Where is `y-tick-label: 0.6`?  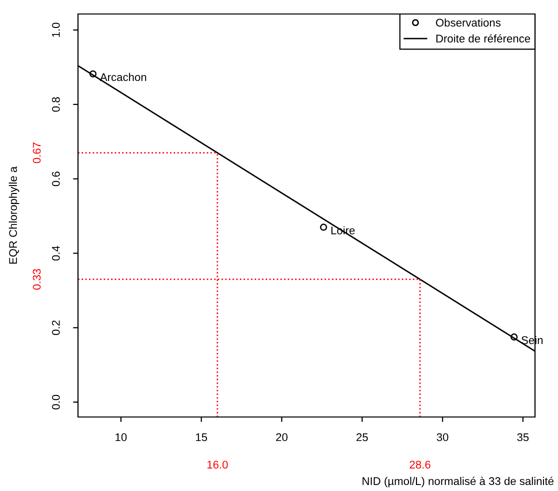
y-tick-label: 0.6 is located at coordinates (56, 179).